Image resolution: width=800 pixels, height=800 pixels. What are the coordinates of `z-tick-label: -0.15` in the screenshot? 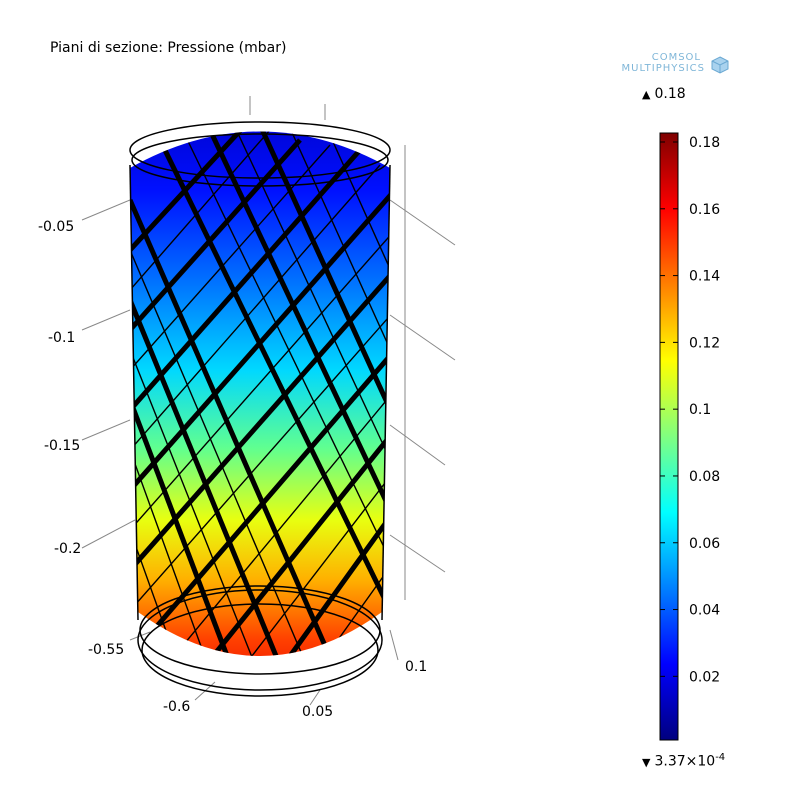 It's located at (62, 446).